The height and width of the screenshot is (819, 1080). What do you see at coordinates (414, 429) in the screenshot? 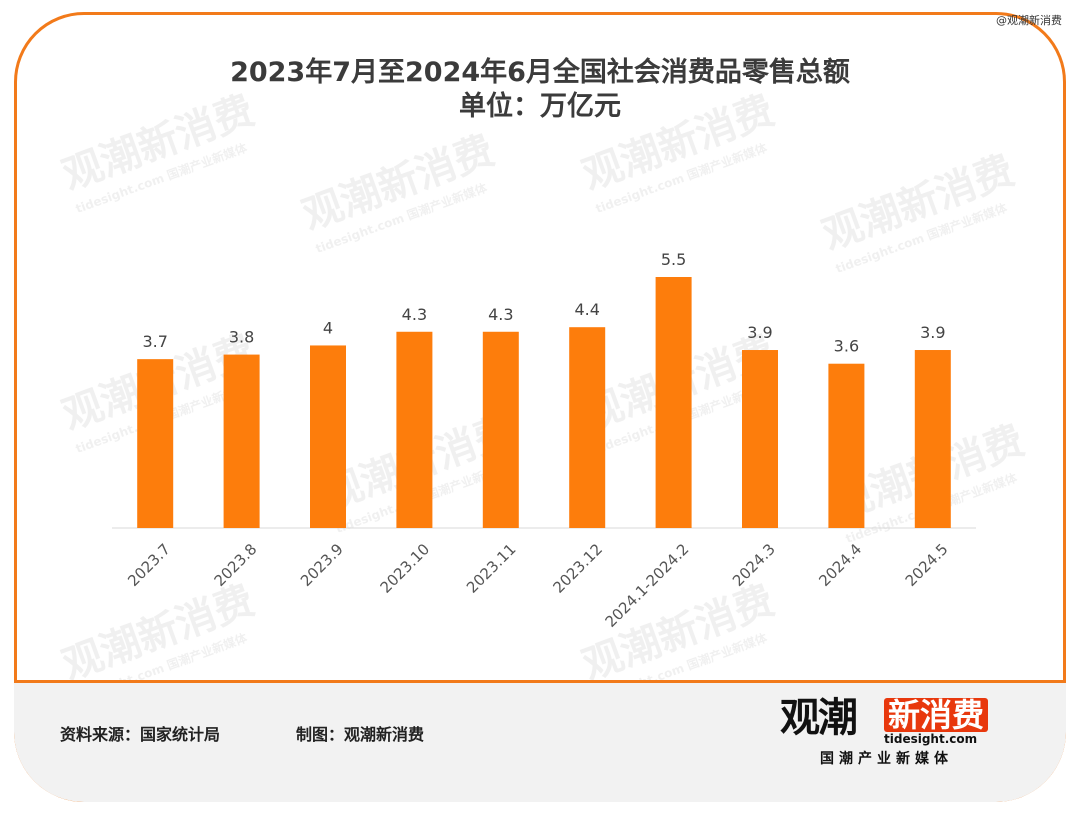
I see `bar-2023.10` at bounding box center [414, 429].